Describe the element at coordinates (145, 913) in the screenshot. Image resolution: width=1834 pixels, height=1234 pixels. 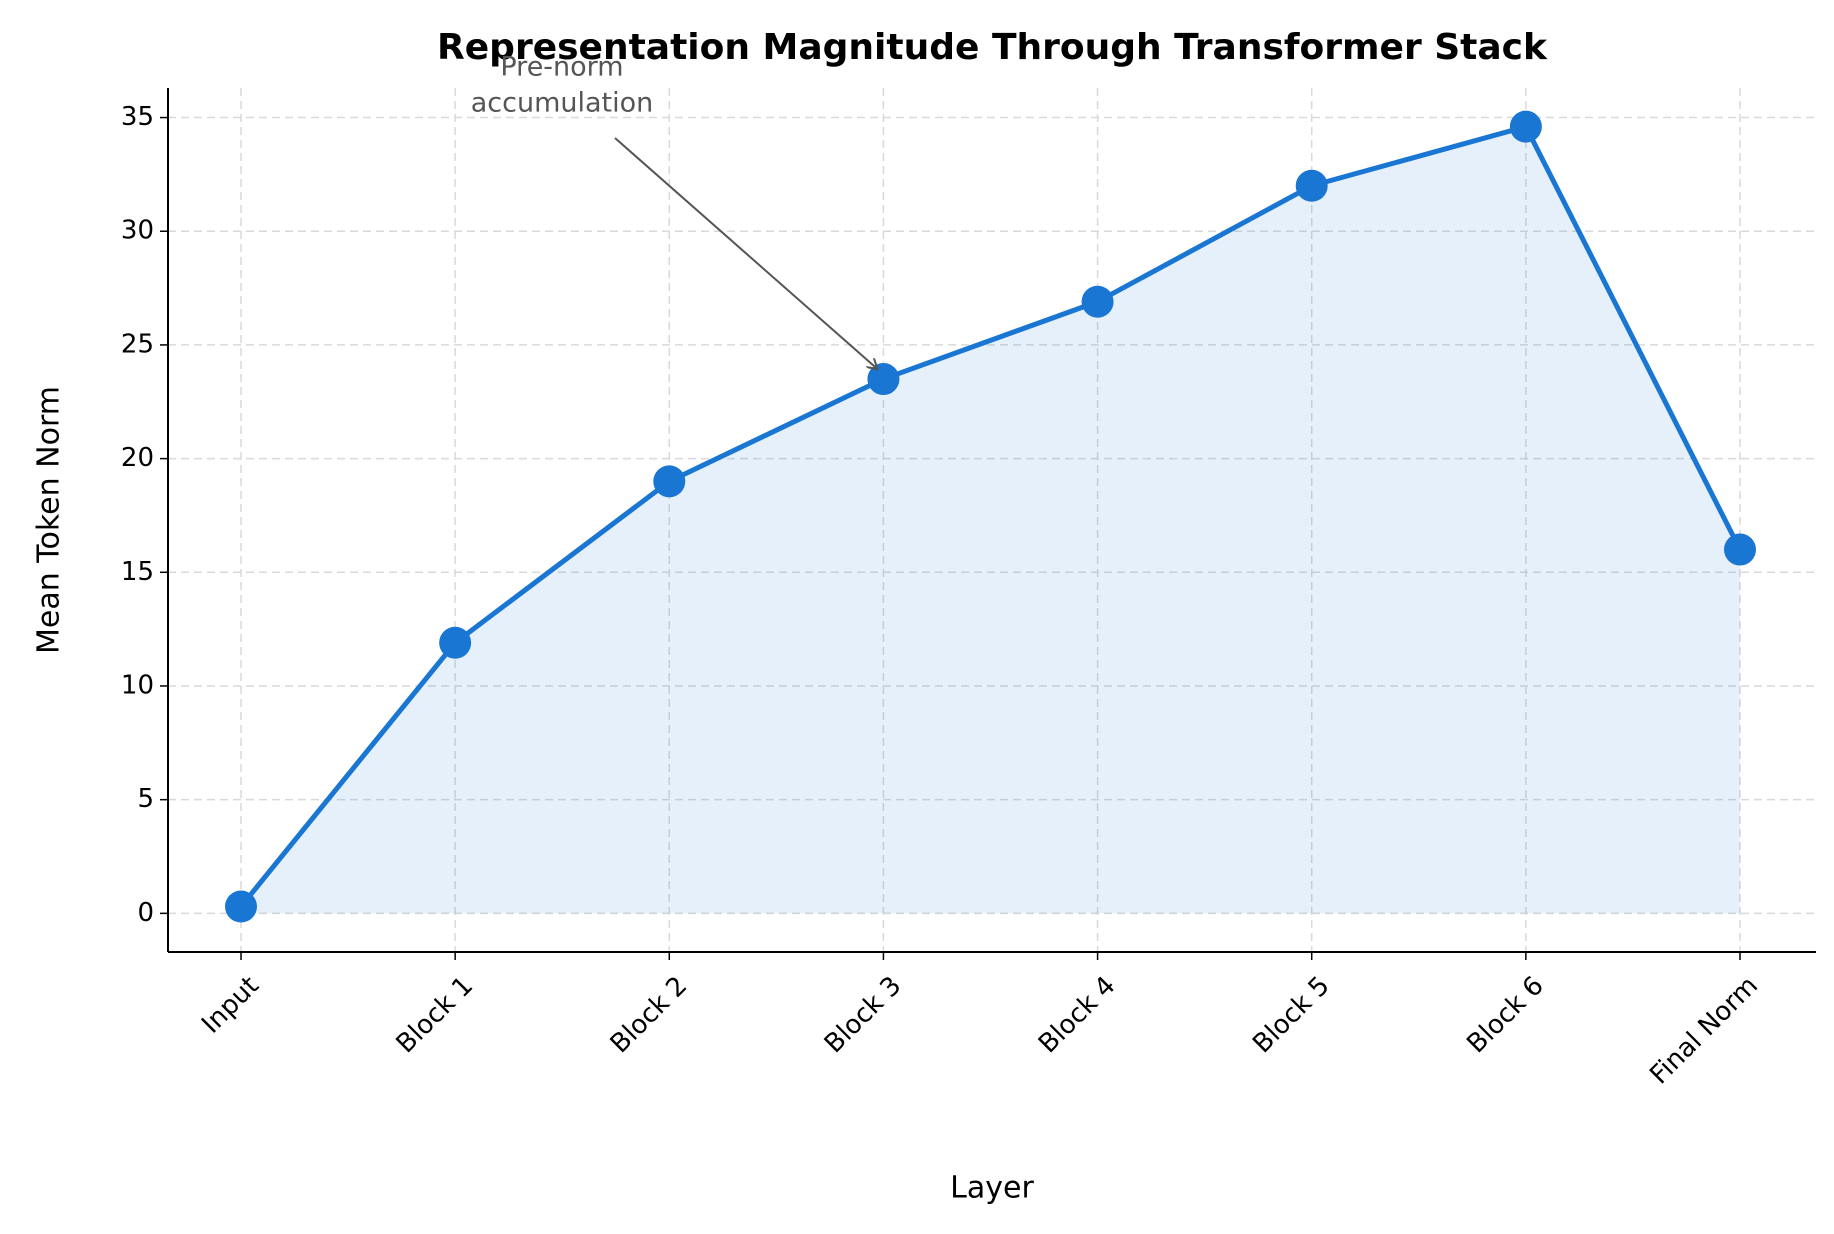
I see `y-tick-label: 0` at that location.